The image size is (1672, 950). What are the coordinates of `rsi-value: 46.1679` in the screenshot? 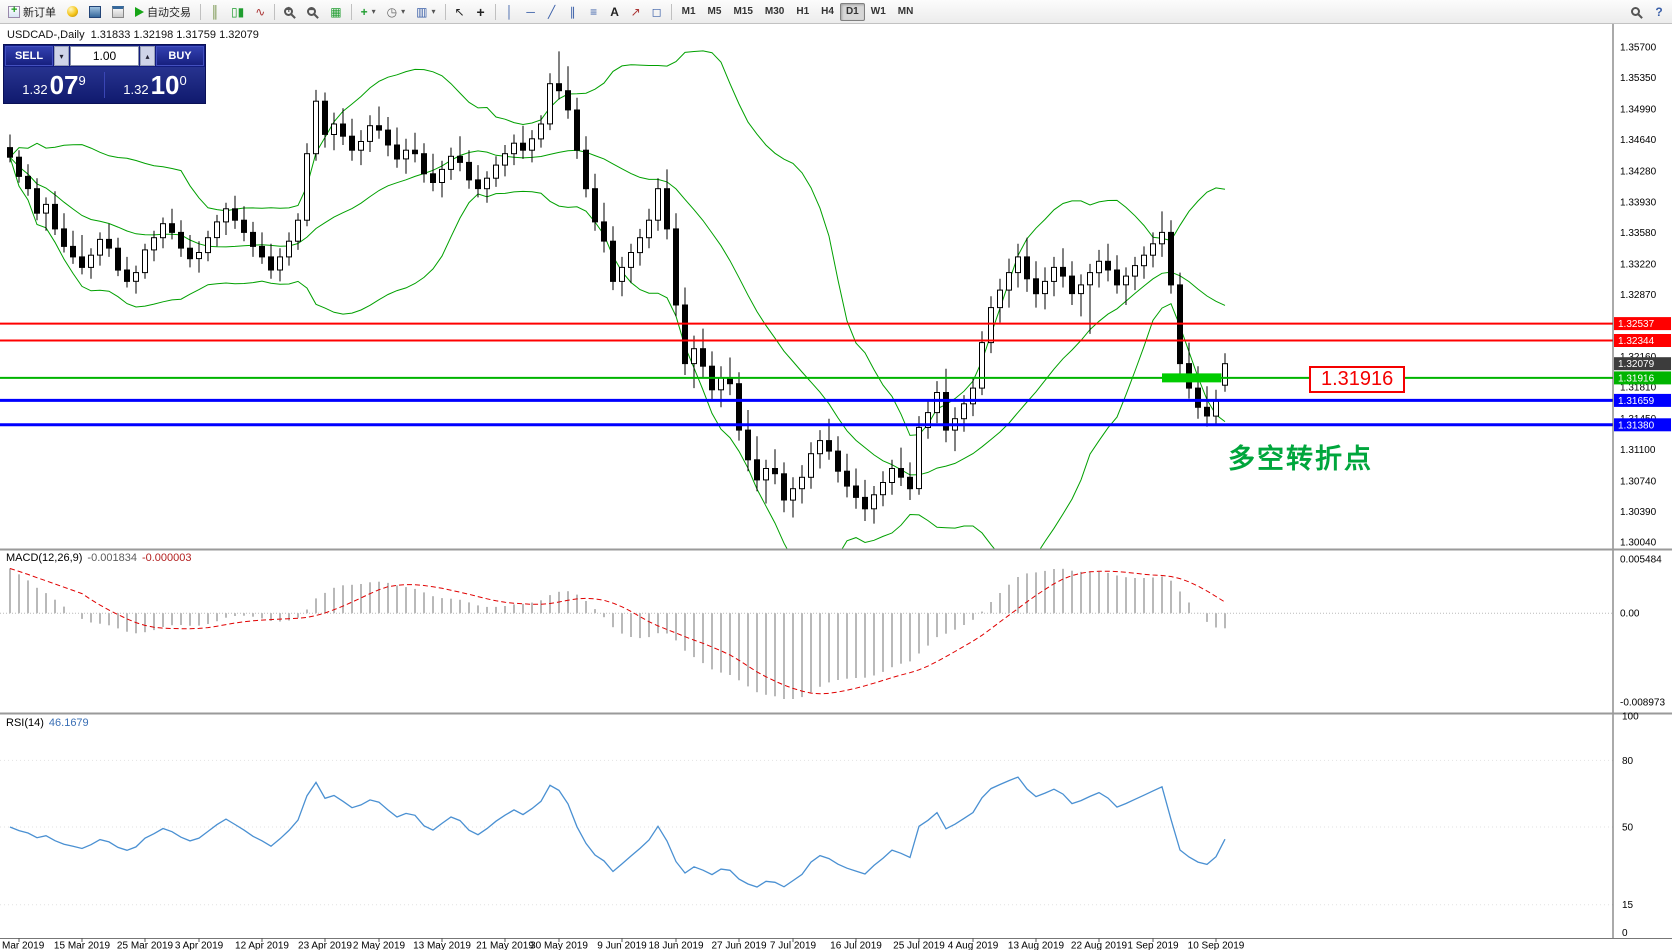 It's located at (68, 723).